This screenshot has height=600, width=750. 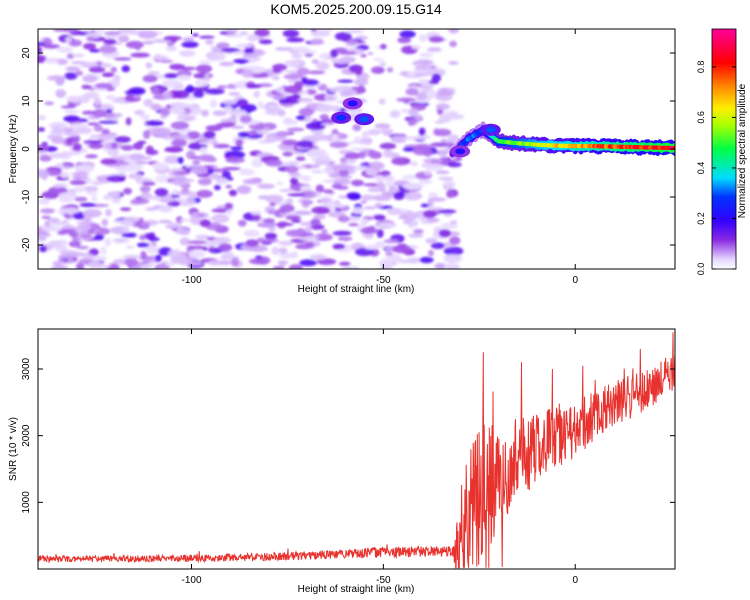 What do you see at coordinates (26, 502) in the screenshot?
I see `y-tick-label: 1000` at bounding box center [26, 502].